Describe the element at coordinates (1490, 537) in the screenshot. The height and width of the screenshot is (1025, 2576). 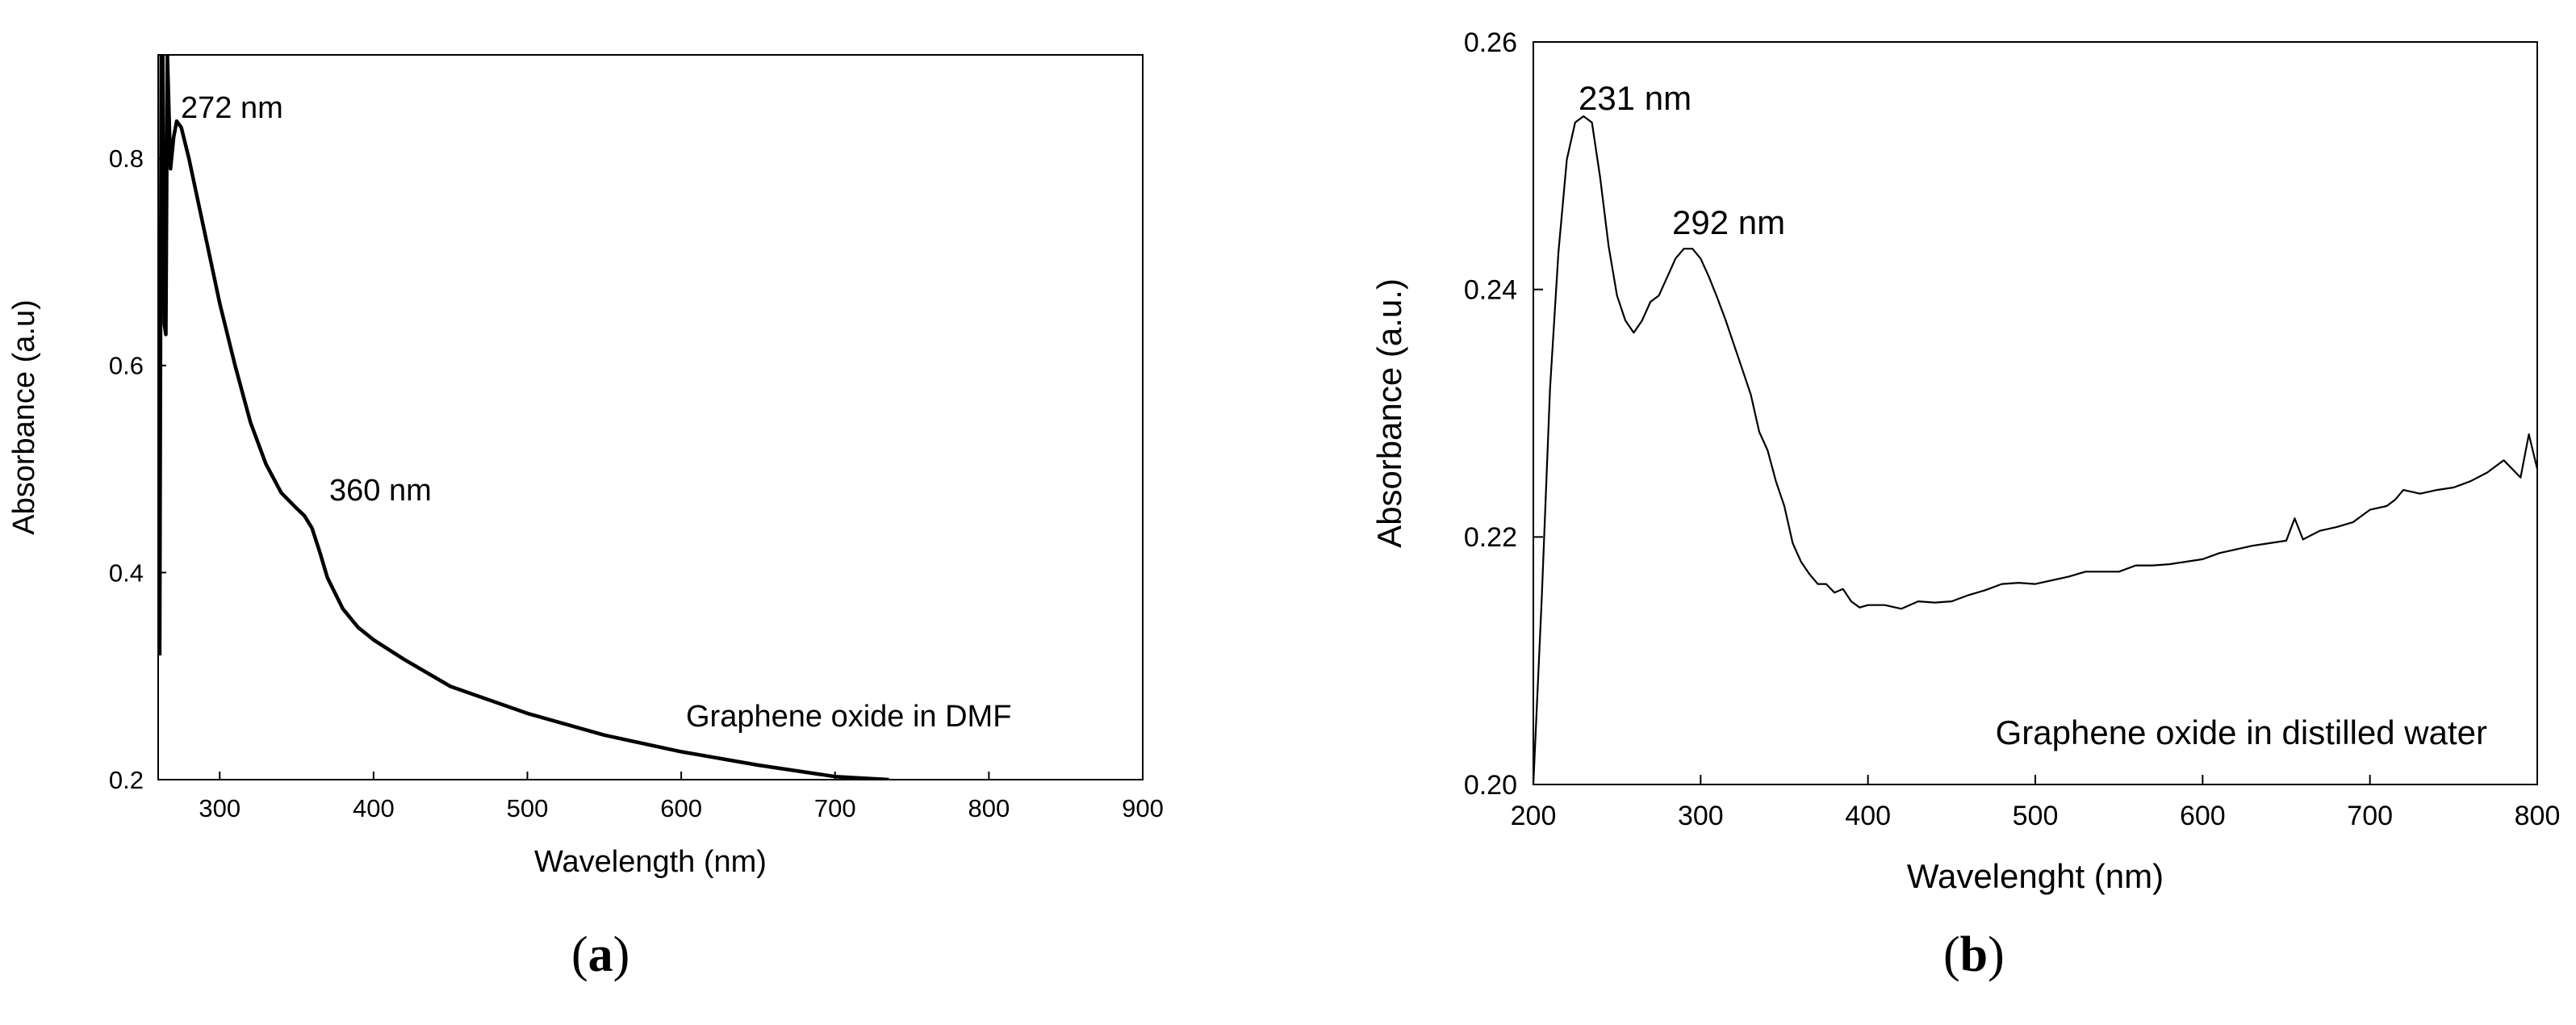
I see `y-tick-label: 0.22` at that location.